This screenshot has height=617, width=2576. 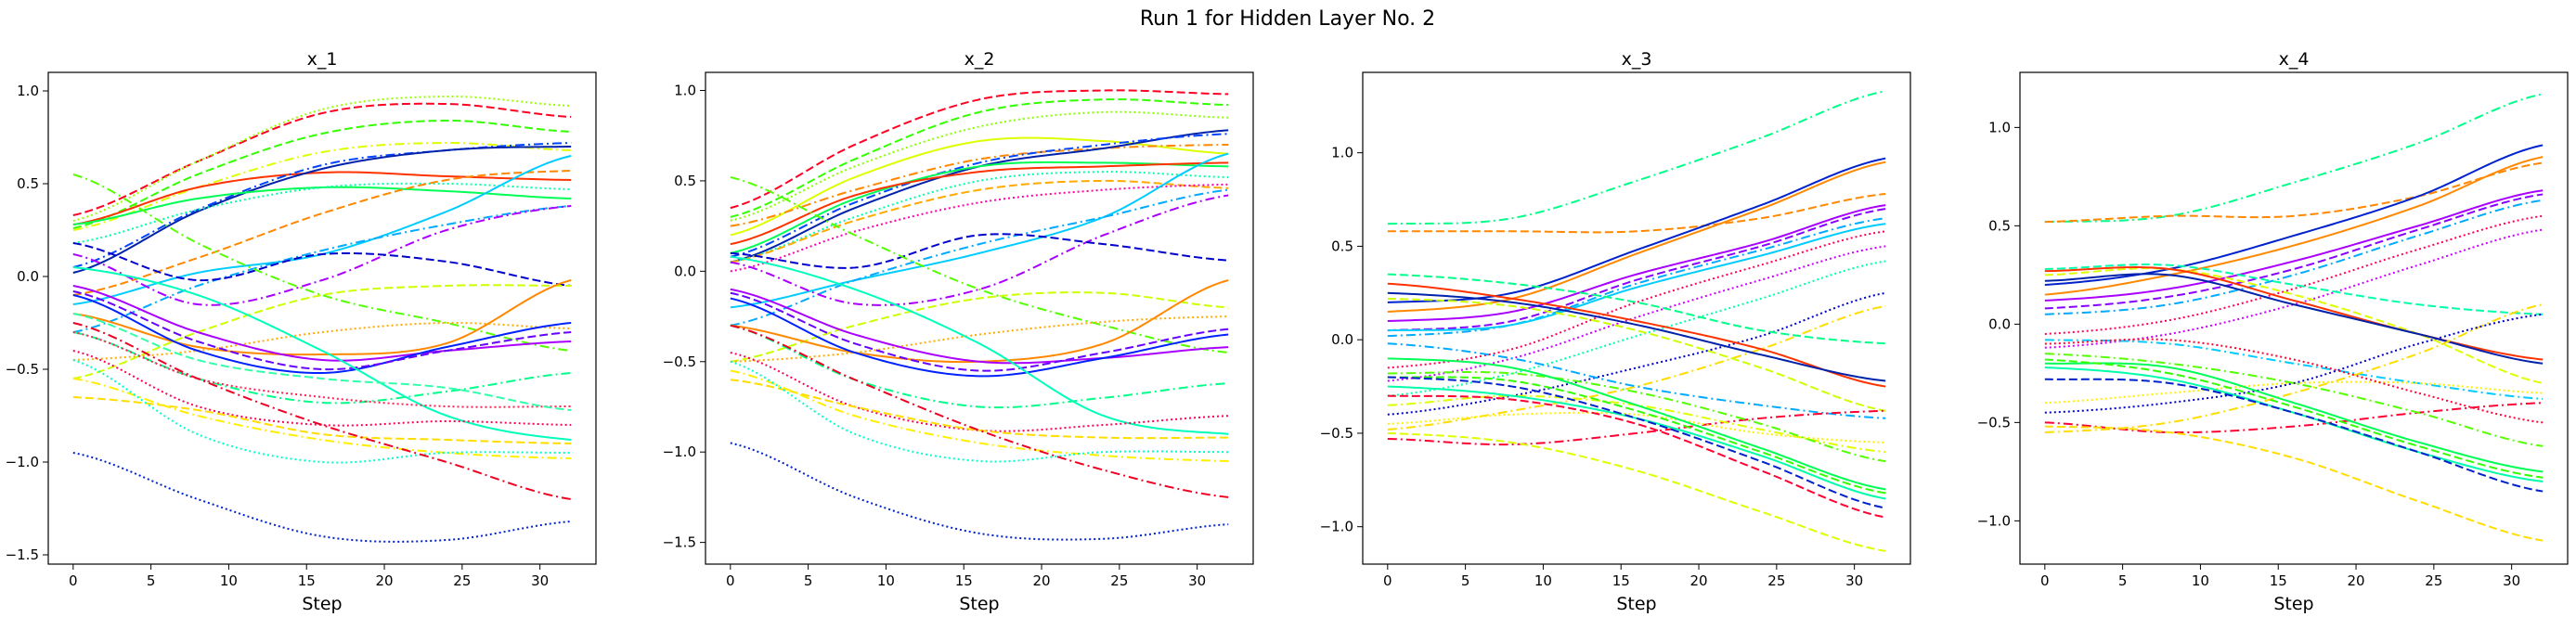 What do you see at coordinates (1387, 580) in the screenshot?
I see `x-tick-label: 0` at bounding box center [1387, 580].